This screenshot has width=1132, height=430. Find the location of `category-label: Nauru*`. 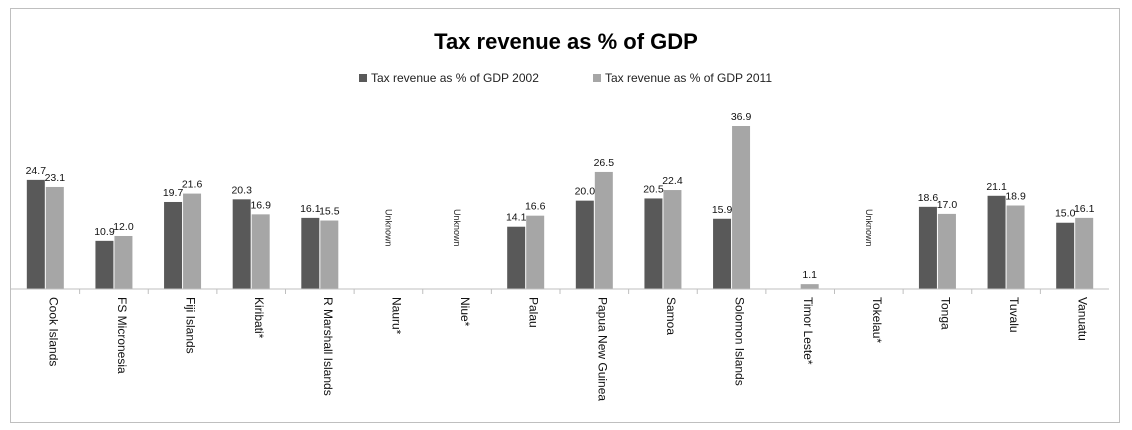

category-label: Nauru* is located at coordinates (396, 316).